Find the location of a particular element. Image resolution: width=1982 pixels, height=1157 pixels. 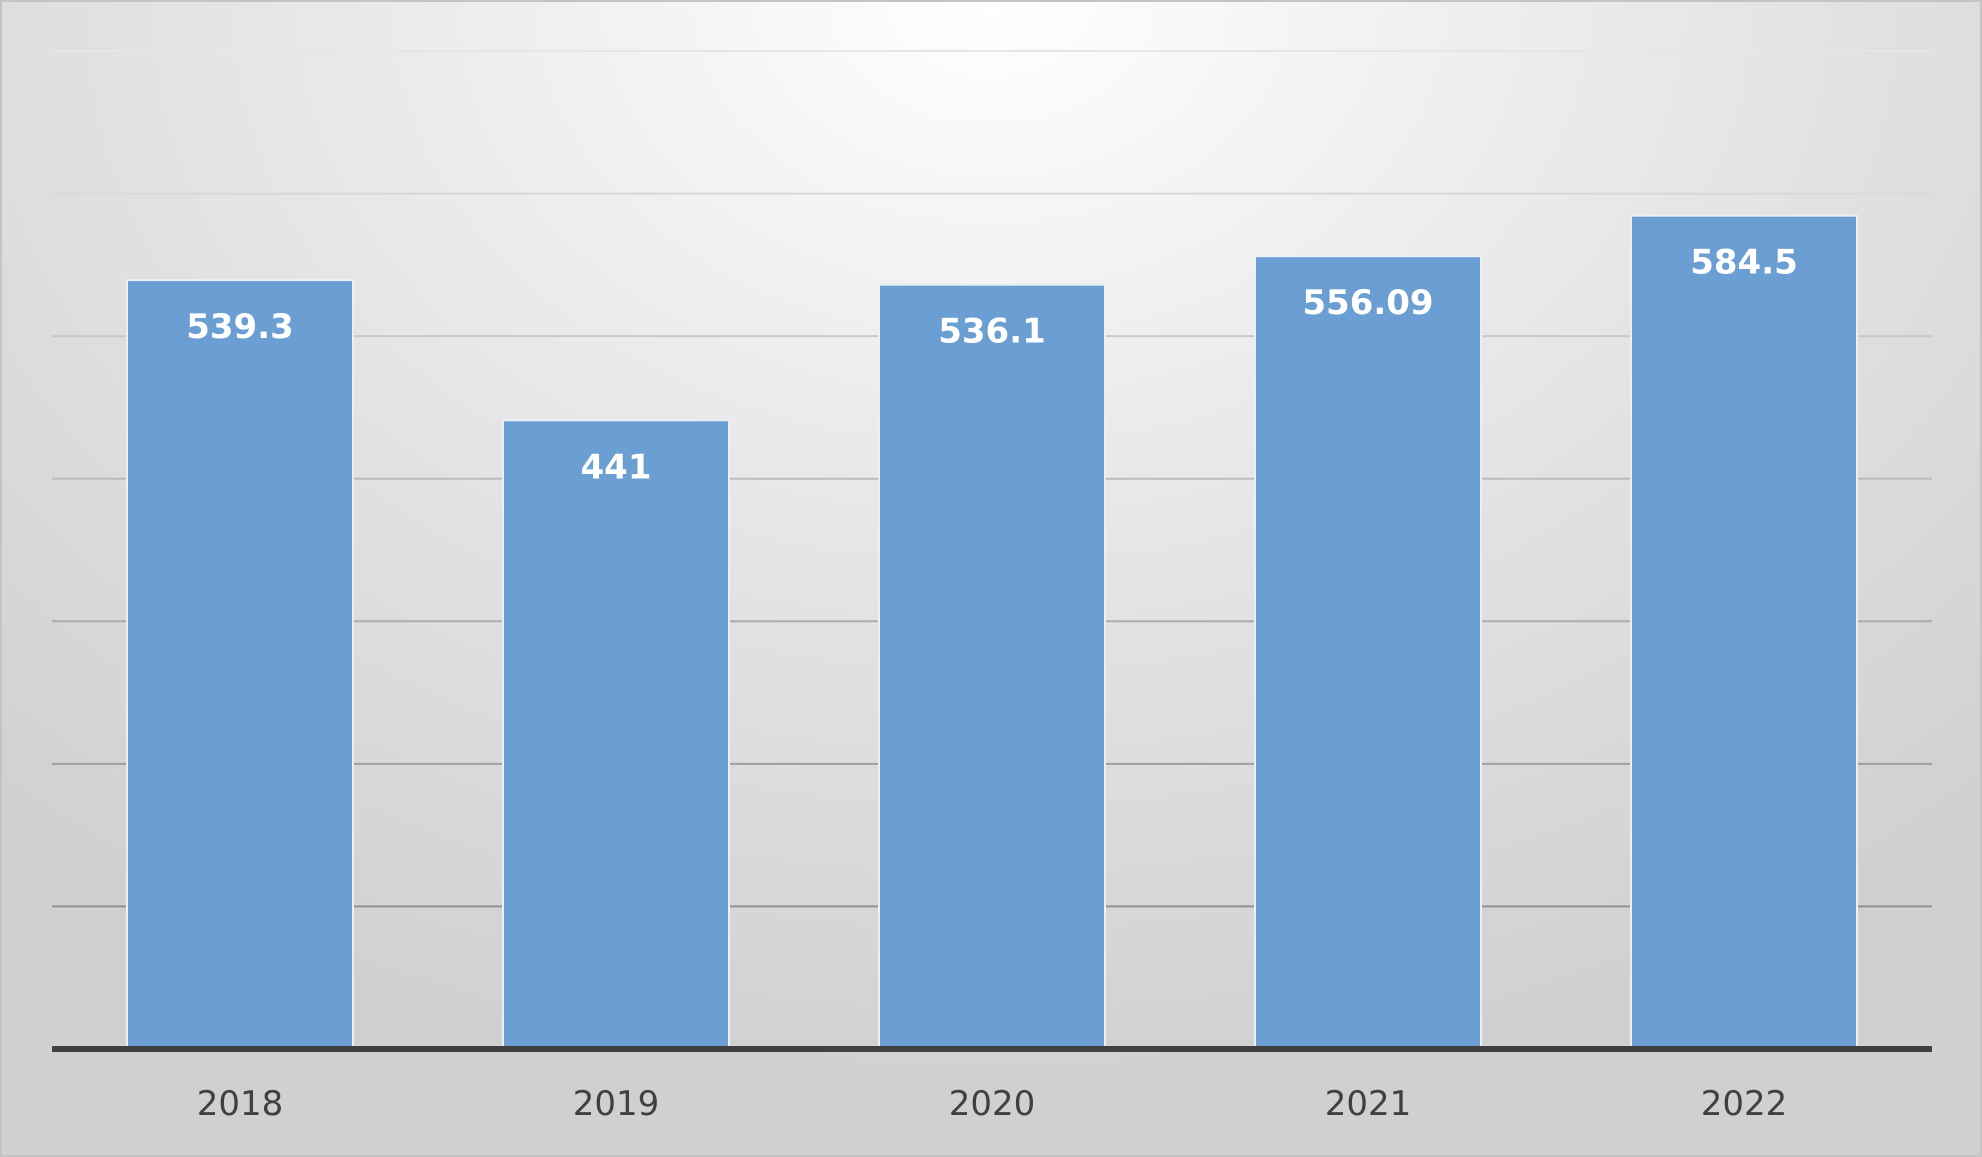

bar-2022 is located at coordinates (1744, 632).